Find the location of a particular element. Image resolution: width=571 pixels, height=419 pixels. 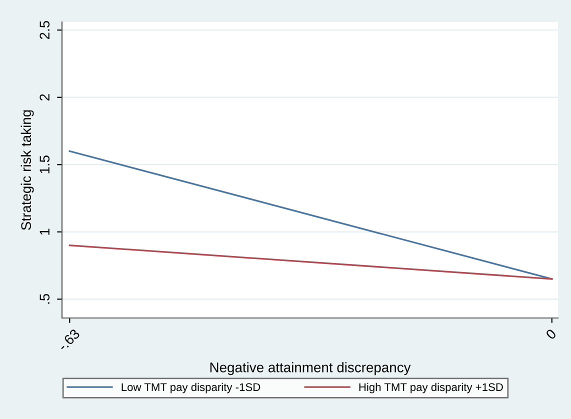

y-tick-label: .5 is located at coordinates (45, 299).